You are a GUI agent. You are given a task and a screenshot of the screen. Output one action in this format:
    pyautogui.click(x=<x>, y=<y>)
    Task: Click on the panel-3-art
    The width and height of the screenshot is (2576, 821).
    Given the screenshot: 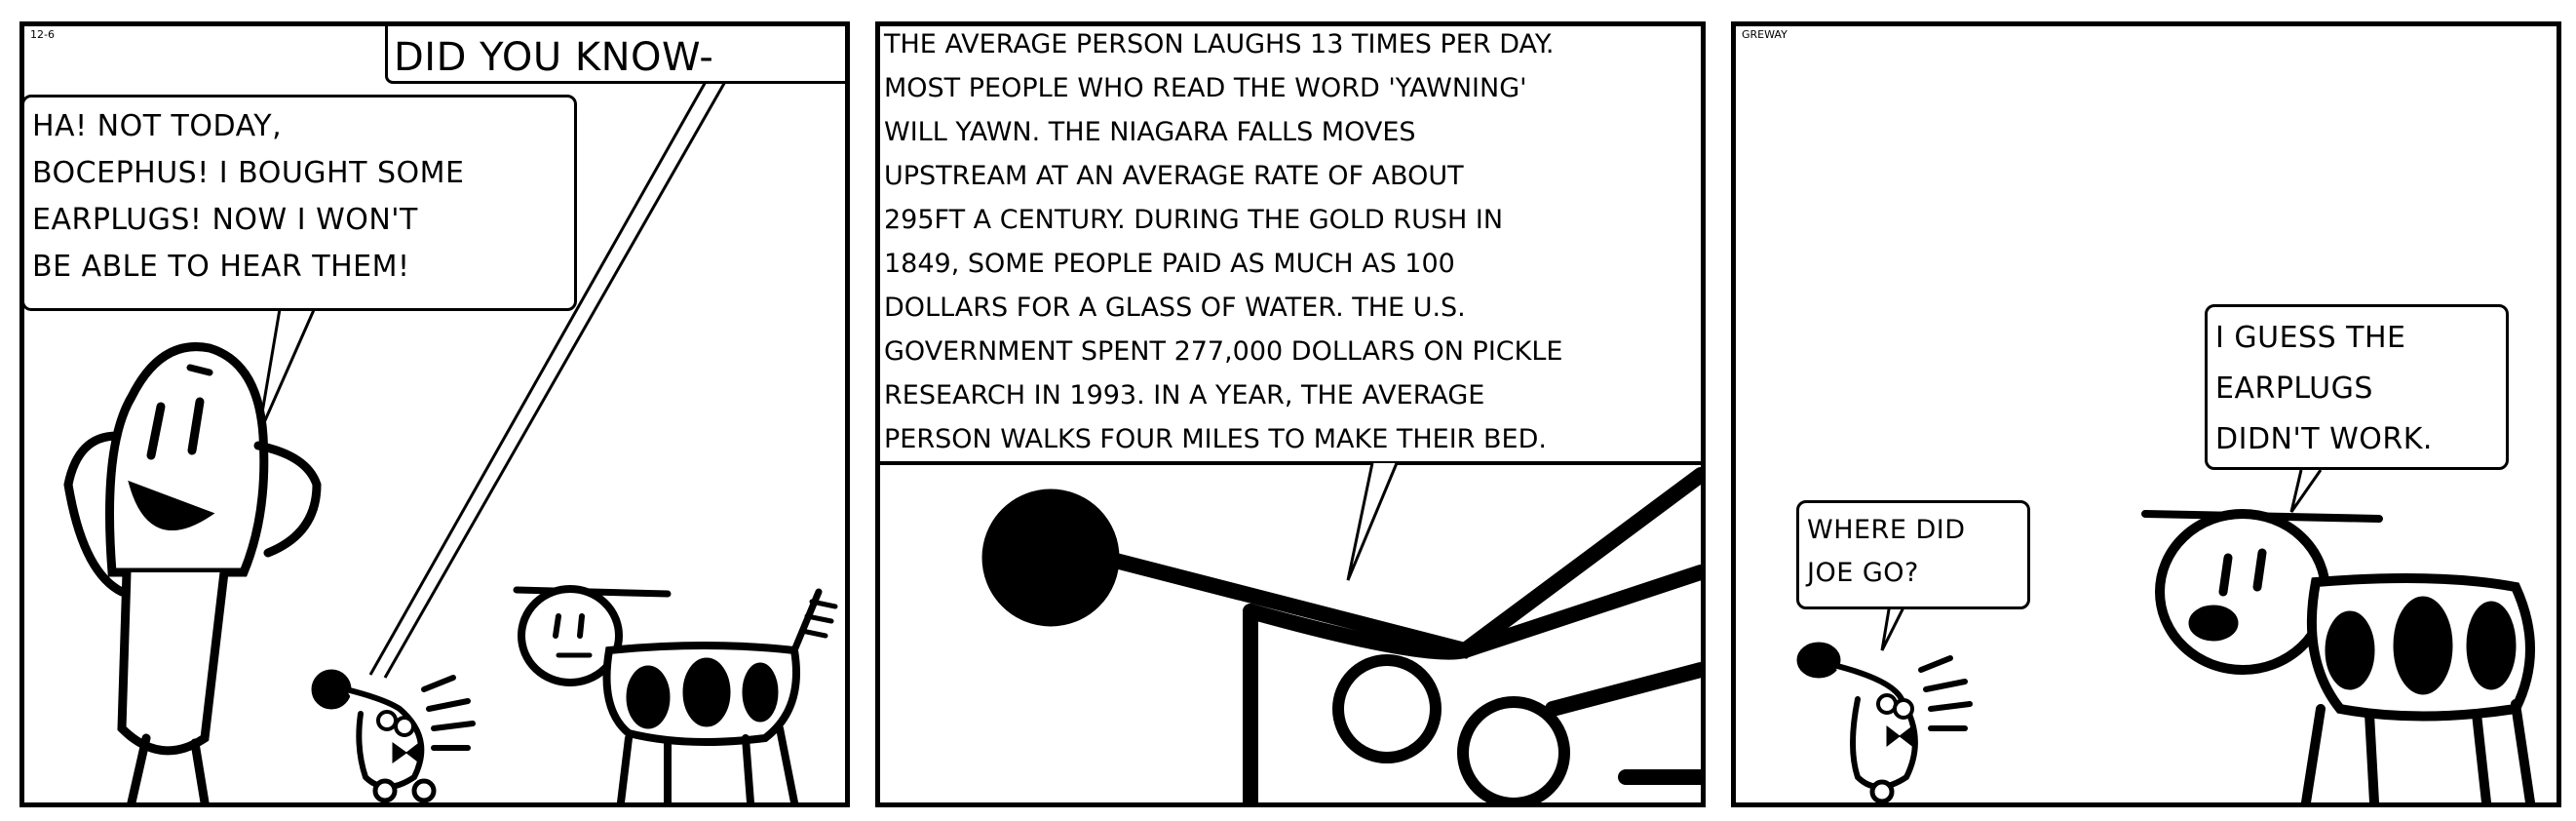 What is the action you would take?
    pyautogui.click(x=2165, y=635)
    